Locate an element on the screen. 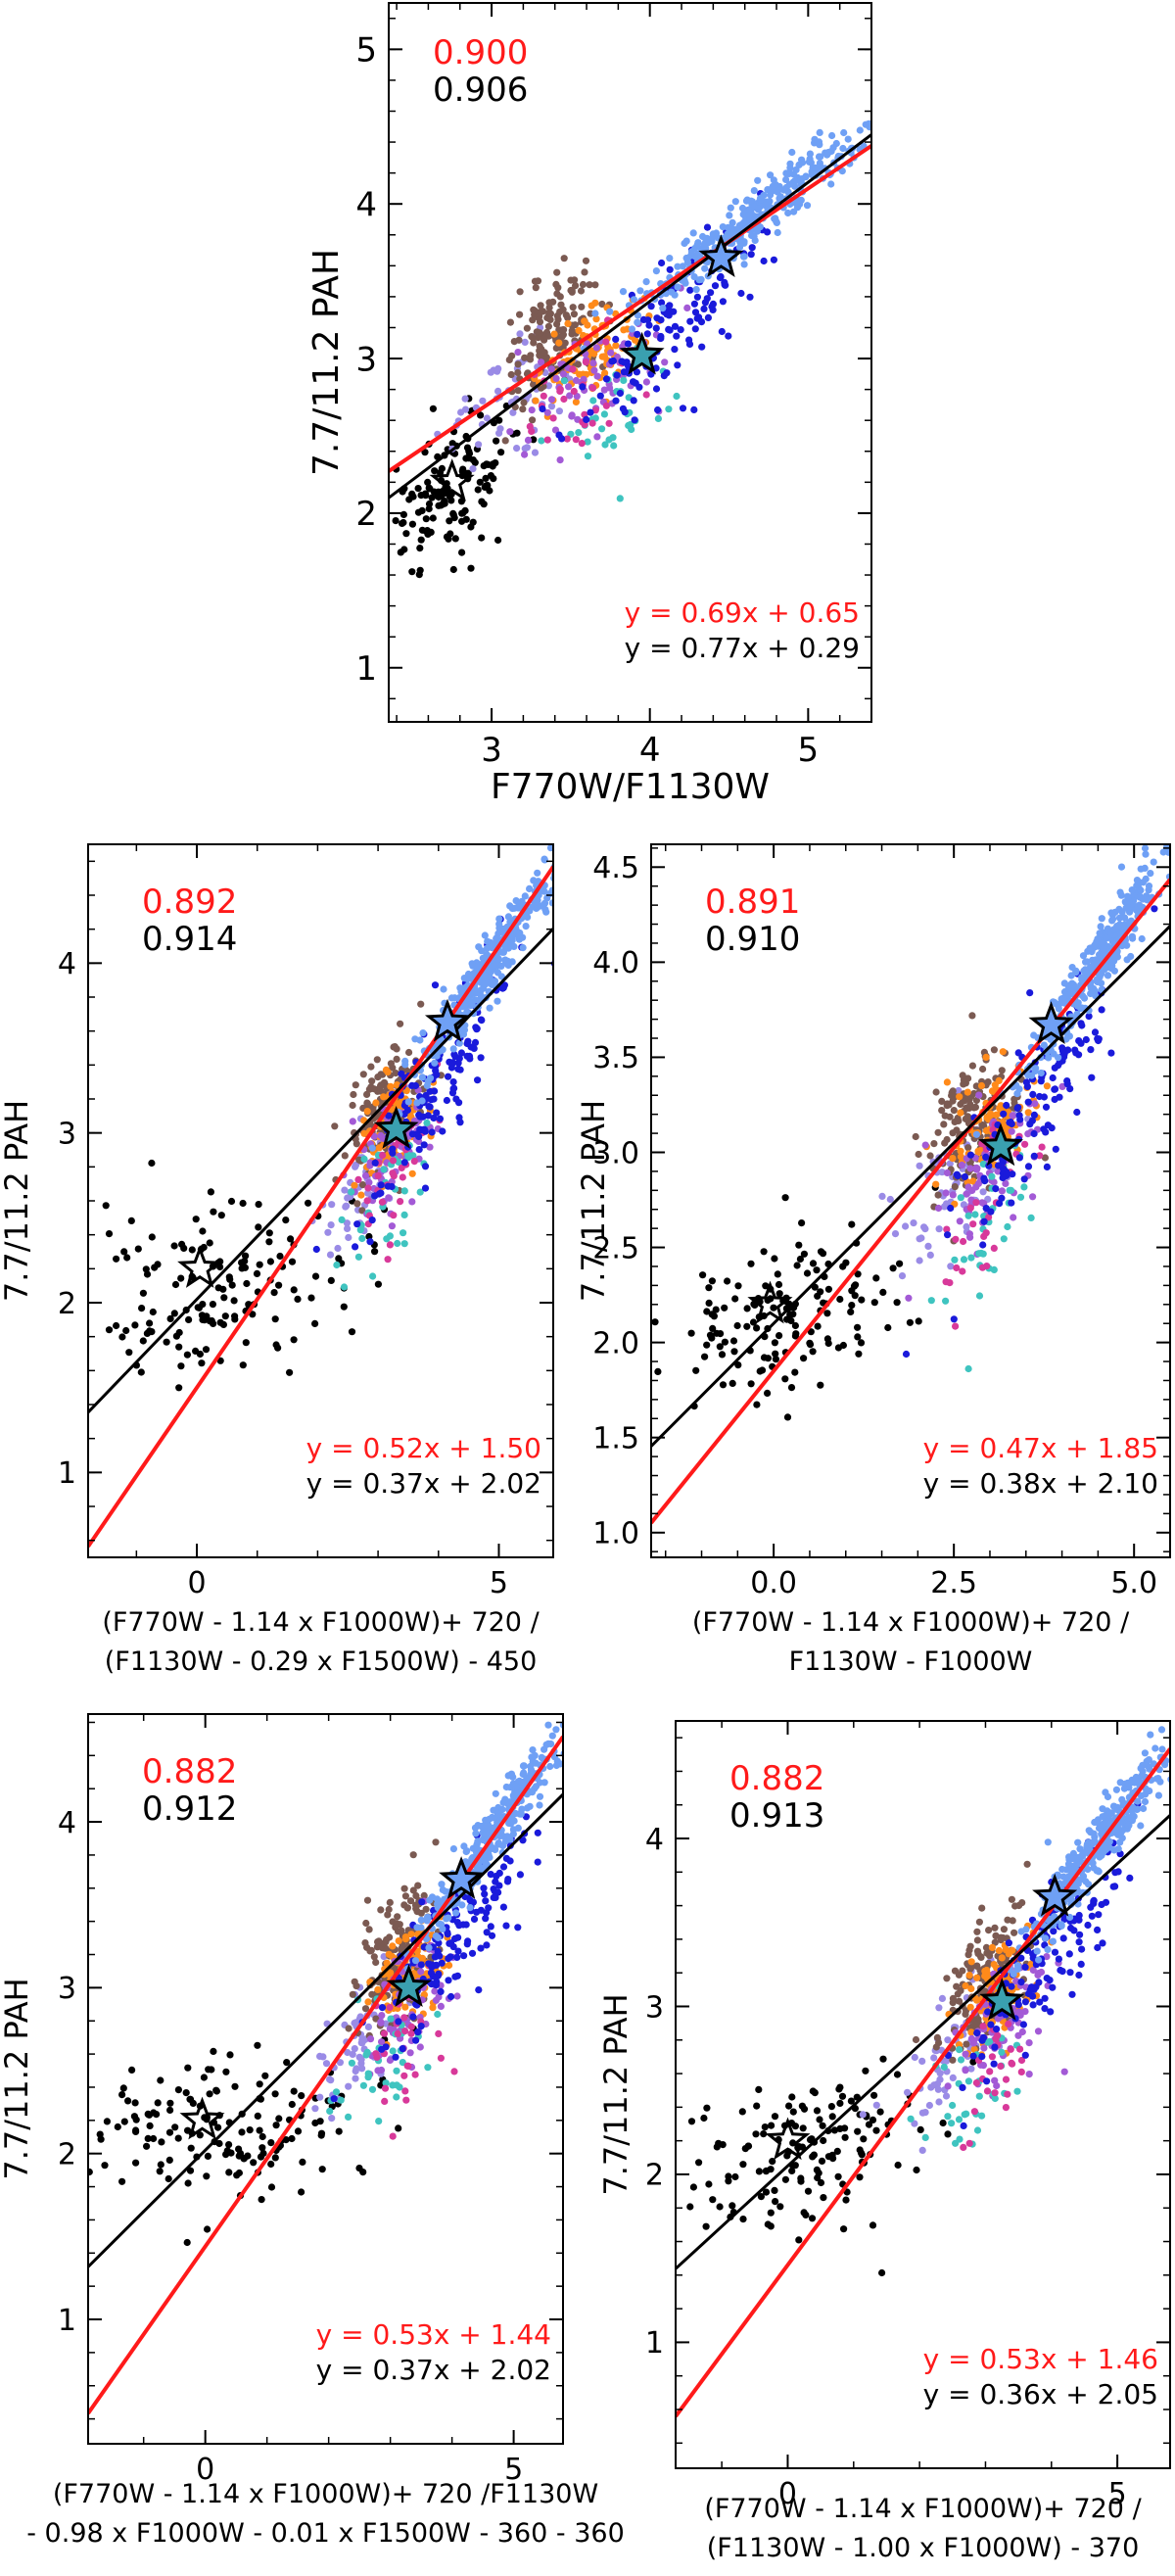 This screenshot has width=1175, height=2576. correlation-red: 0.892 is located at coordinates (189, 903).